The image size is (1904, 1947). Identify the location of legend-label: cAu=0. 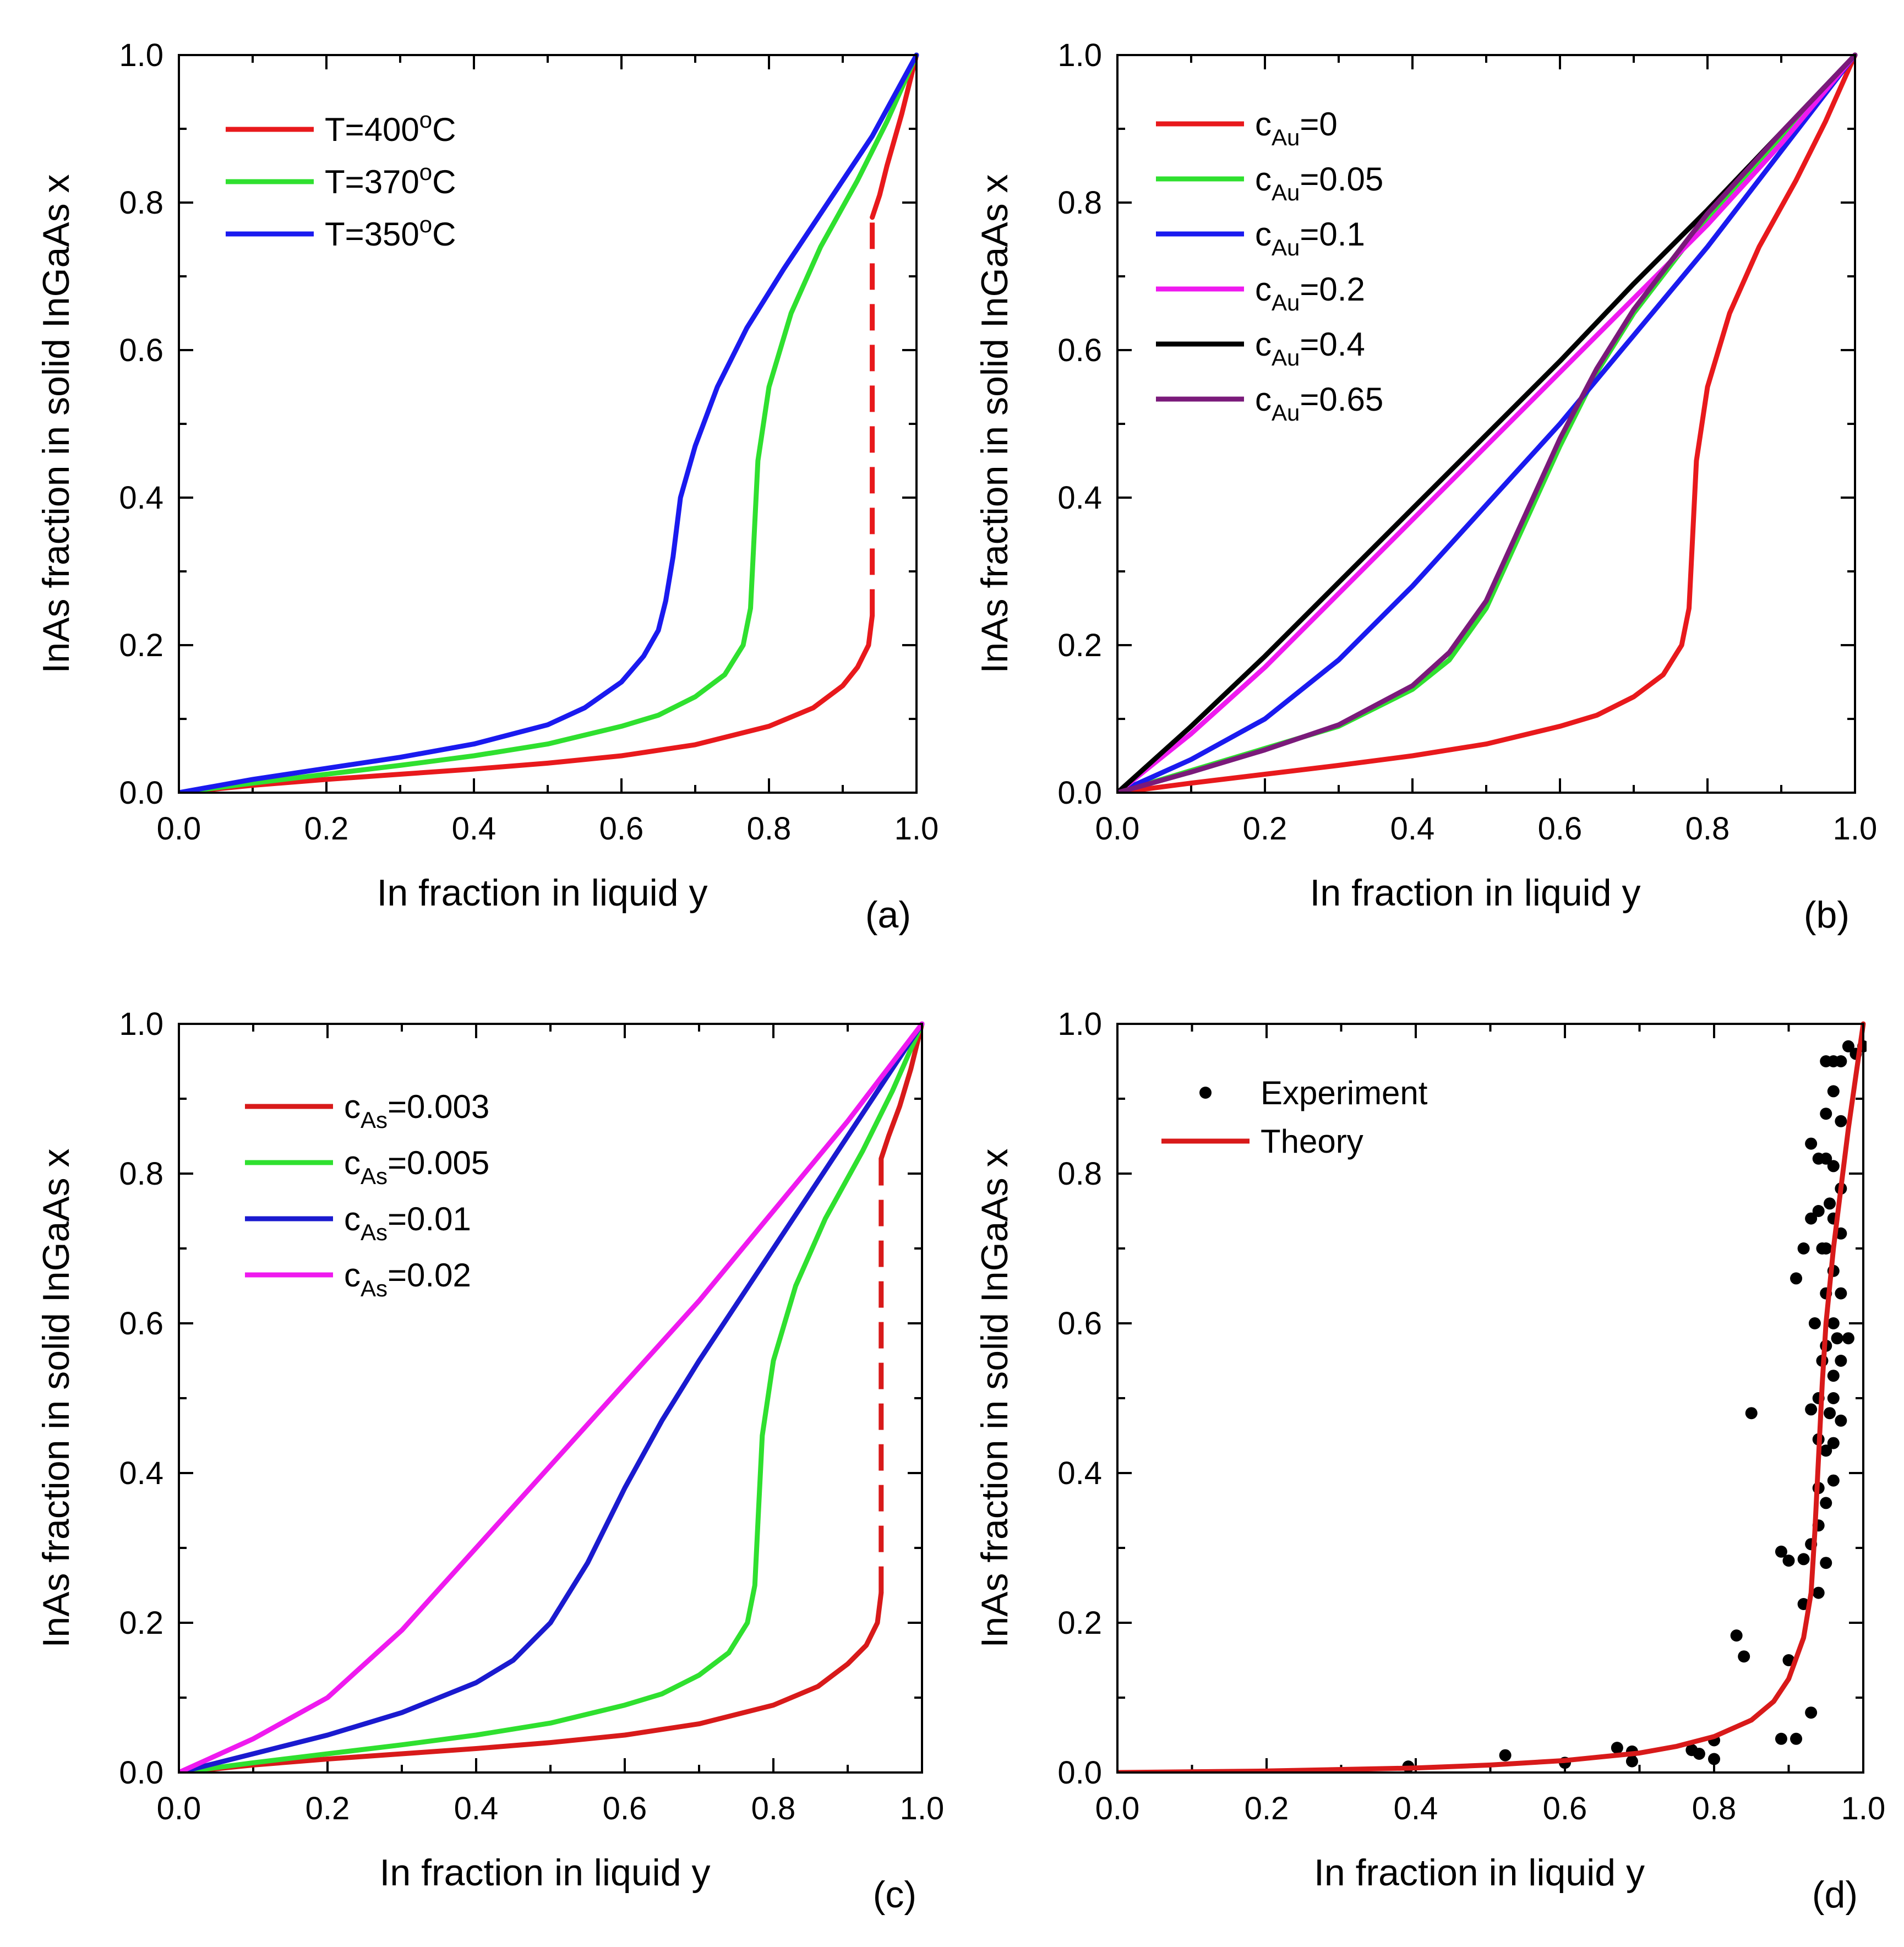
(1296, 128).